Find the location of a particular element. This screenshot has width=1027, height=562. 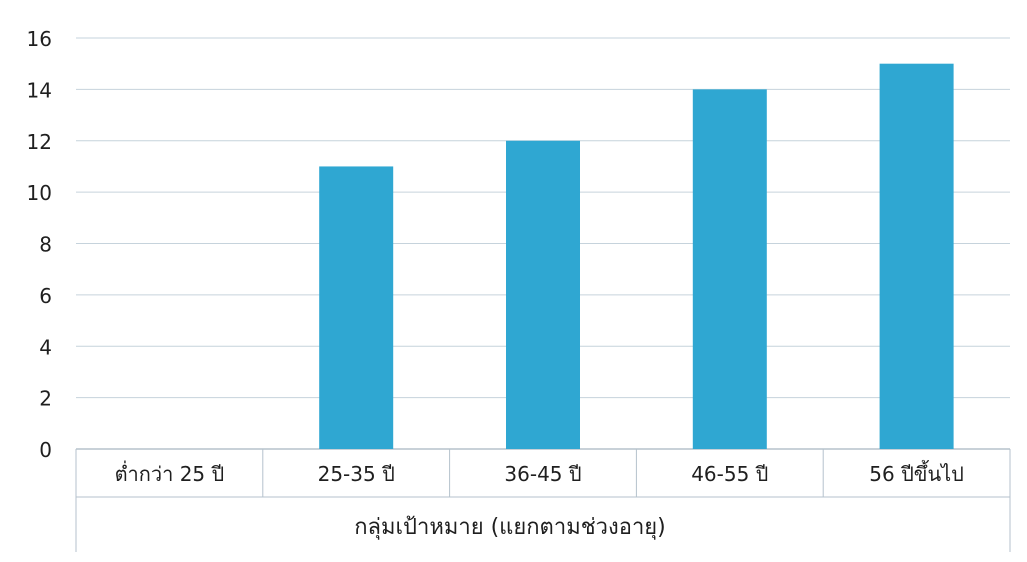

x-tick-label: 56 ปีขึ้นไป is located at coordinates (916, 473).